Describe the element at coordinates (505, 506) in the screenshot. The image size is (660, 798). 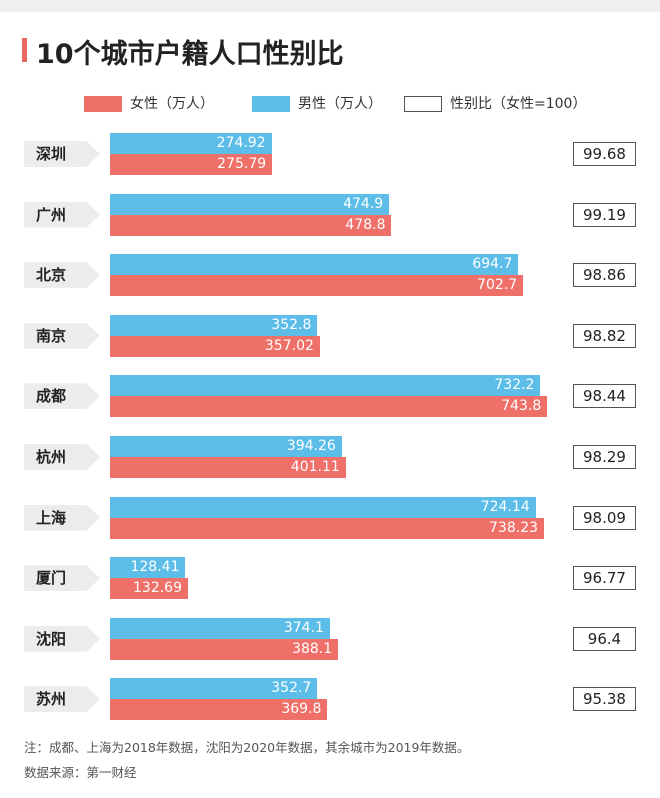
I see `bar-male-value: 724.14` at that location.